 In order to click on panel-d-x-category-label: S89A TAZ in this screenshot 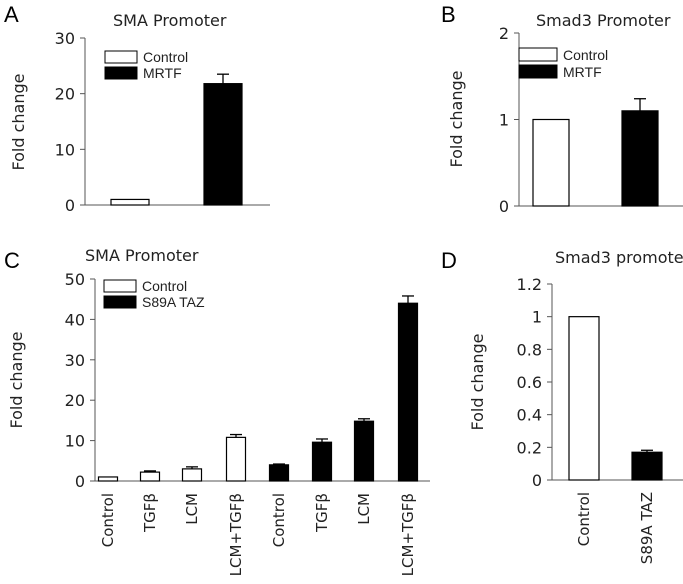, I will do `click(647, 528)`.